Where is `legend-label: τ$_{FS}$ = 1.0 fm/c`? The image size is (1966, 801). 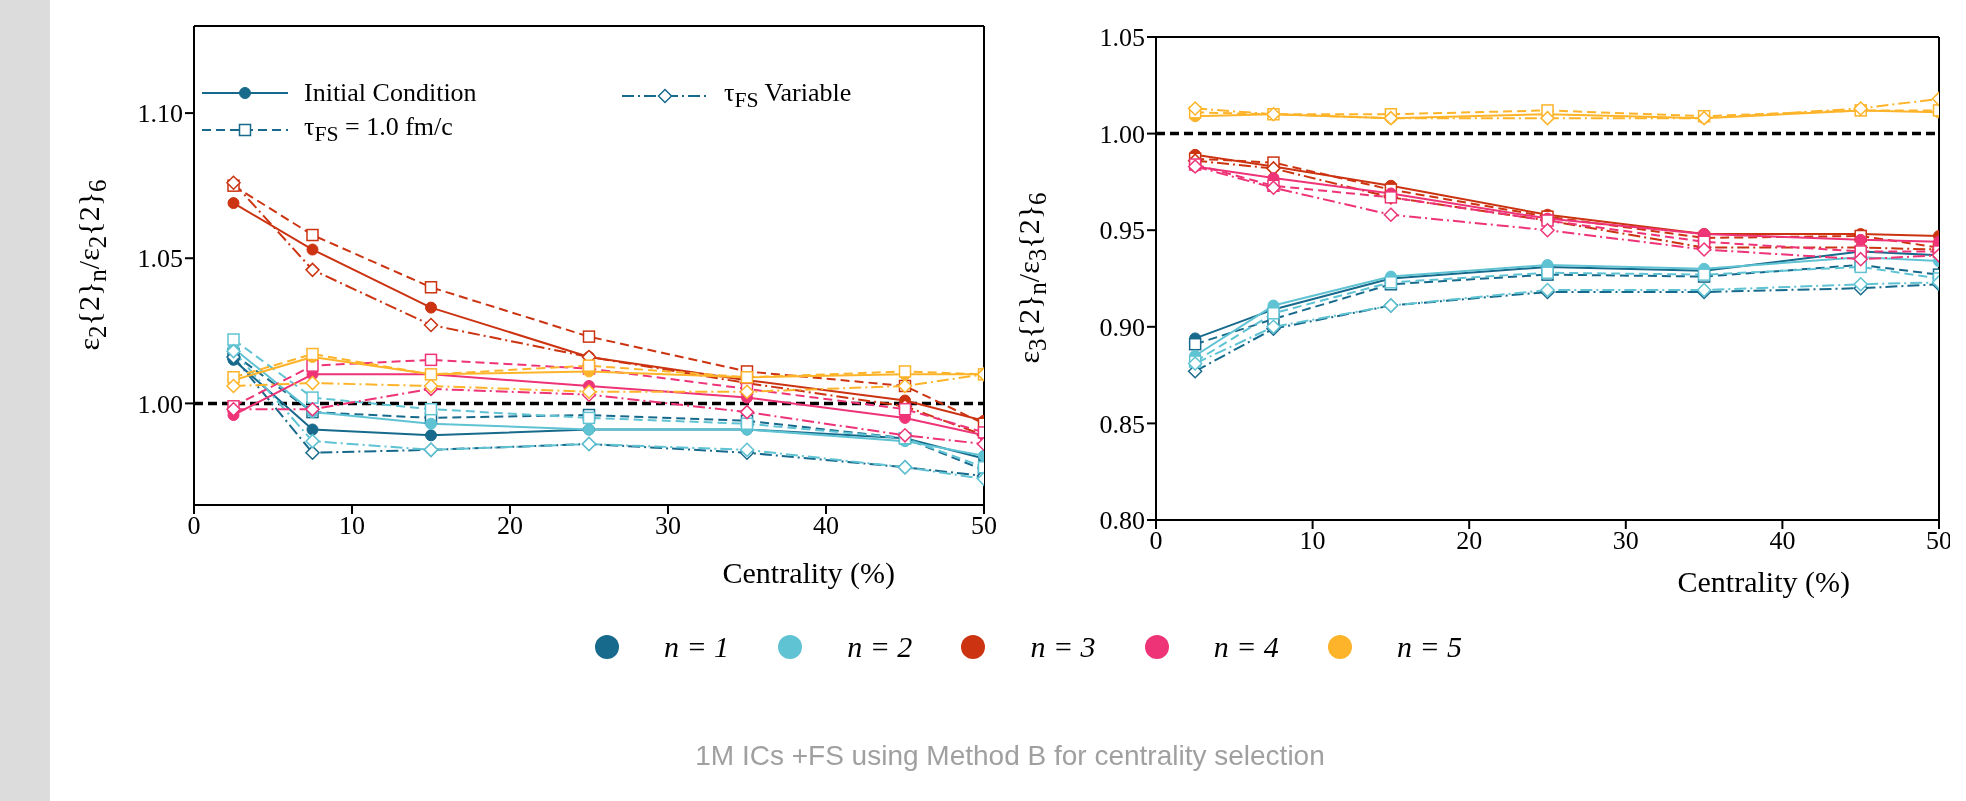
legend-label: τ$_{FS}$ = 1.0 fm/c is located at coordinates (378, 130).